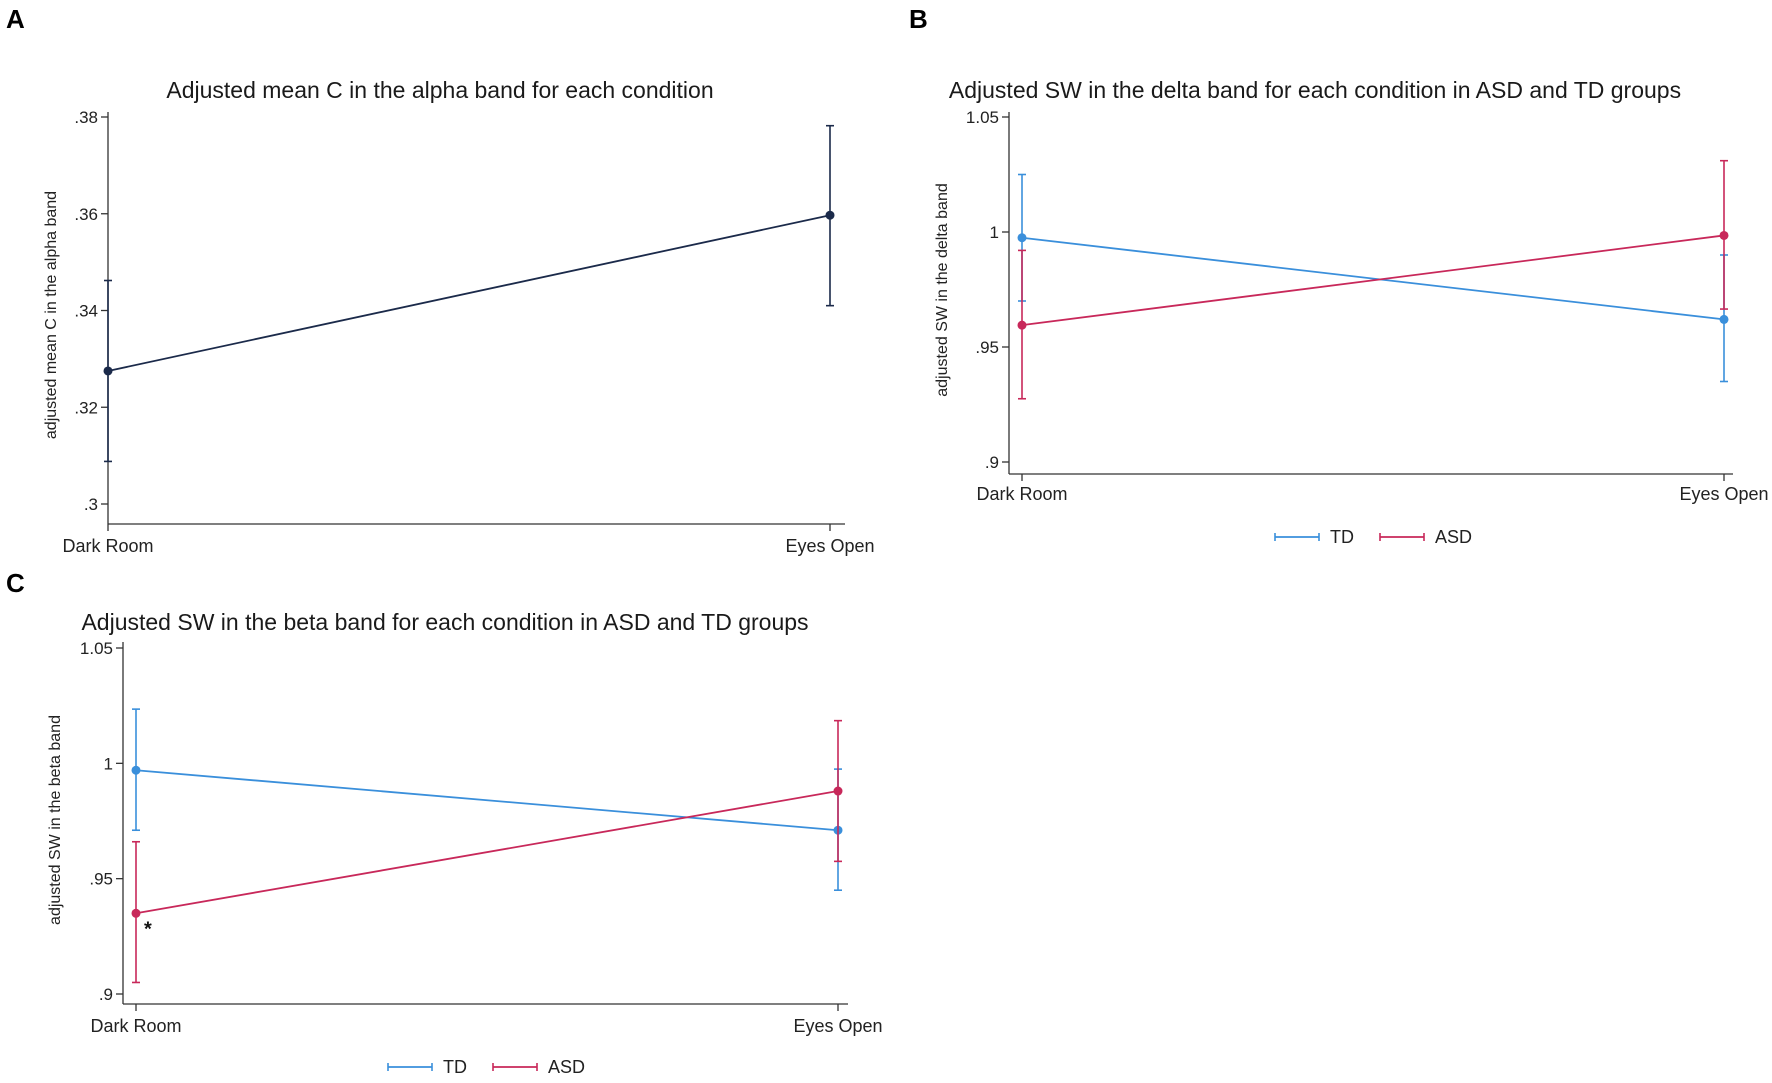 This screenshot has height=1083, width=1772. I want to click on a-y-tick-label: .32, so click(86, 407).